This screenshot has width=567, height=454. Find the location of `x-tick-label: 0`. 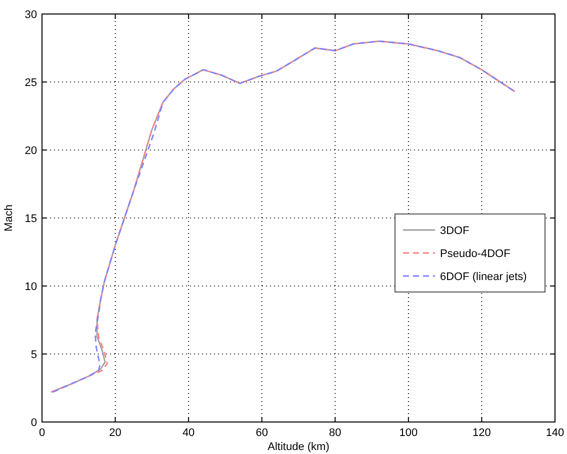

x-tick-label: 0 is located at coordinates (42, 433).